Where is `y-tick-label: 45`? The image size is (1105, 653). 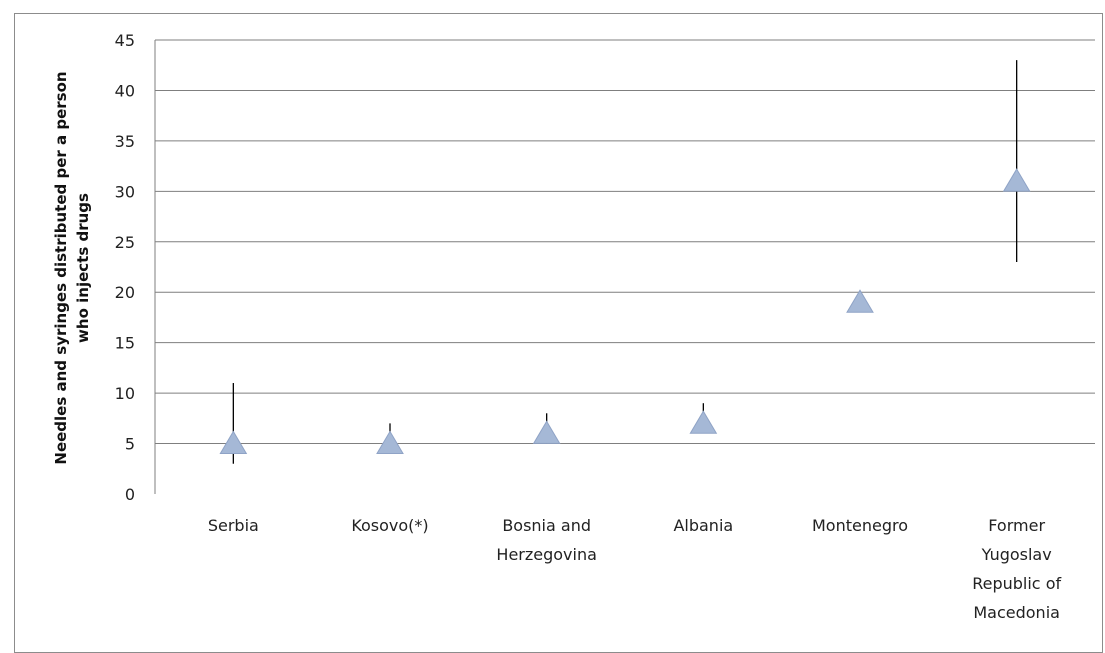 y-tick-label: 45 is located at coordinates (125, 40).